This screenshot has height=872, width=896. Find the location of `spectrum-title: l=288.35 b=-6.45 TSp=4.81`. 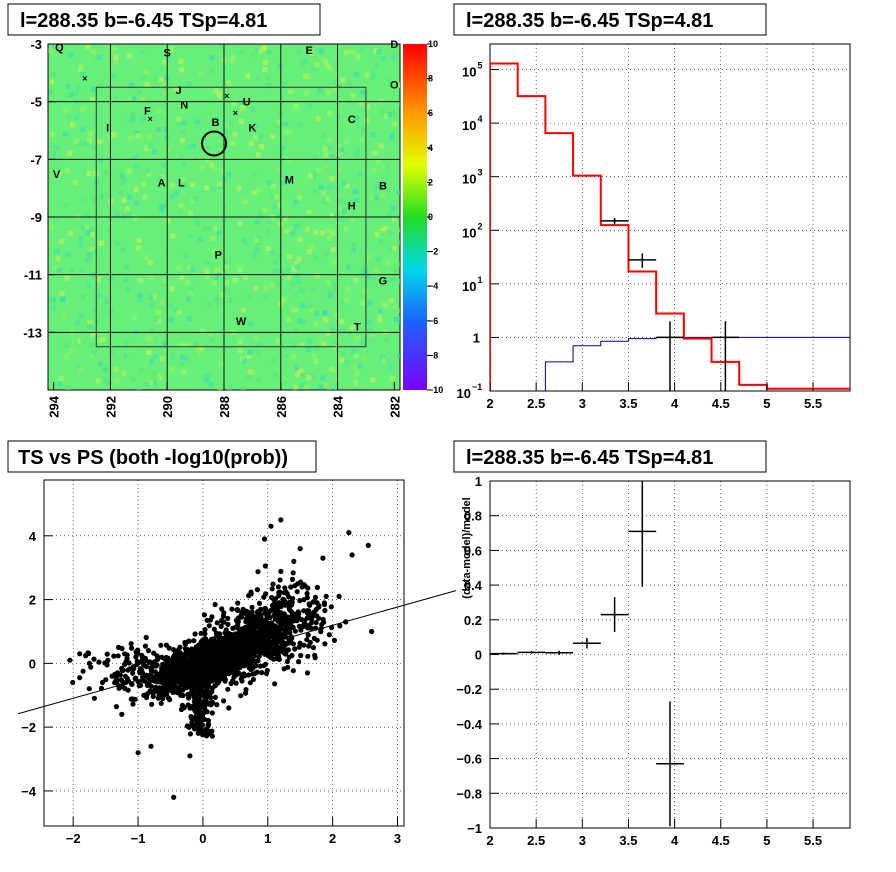

spectrum-title: l=288.35 b=-6.45 TSp=4.81 is located at coordinates (589, 21).